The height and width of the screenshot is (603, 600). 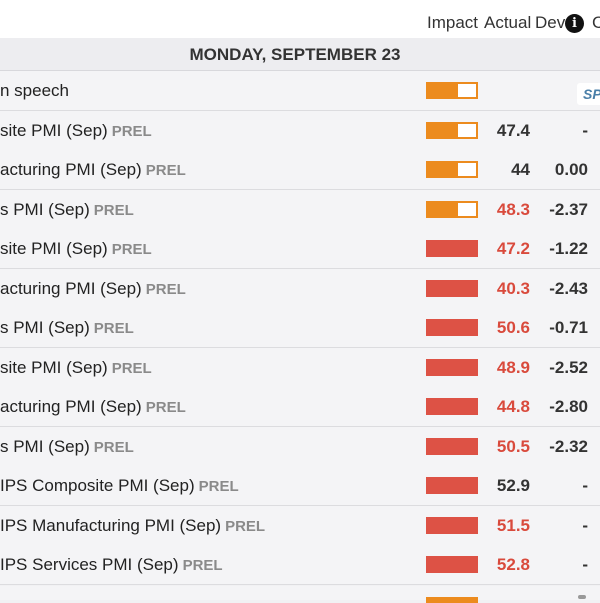 I want to click on event-name: IPS Services PMI (Sep) PREL, so click(x=111, y=565).